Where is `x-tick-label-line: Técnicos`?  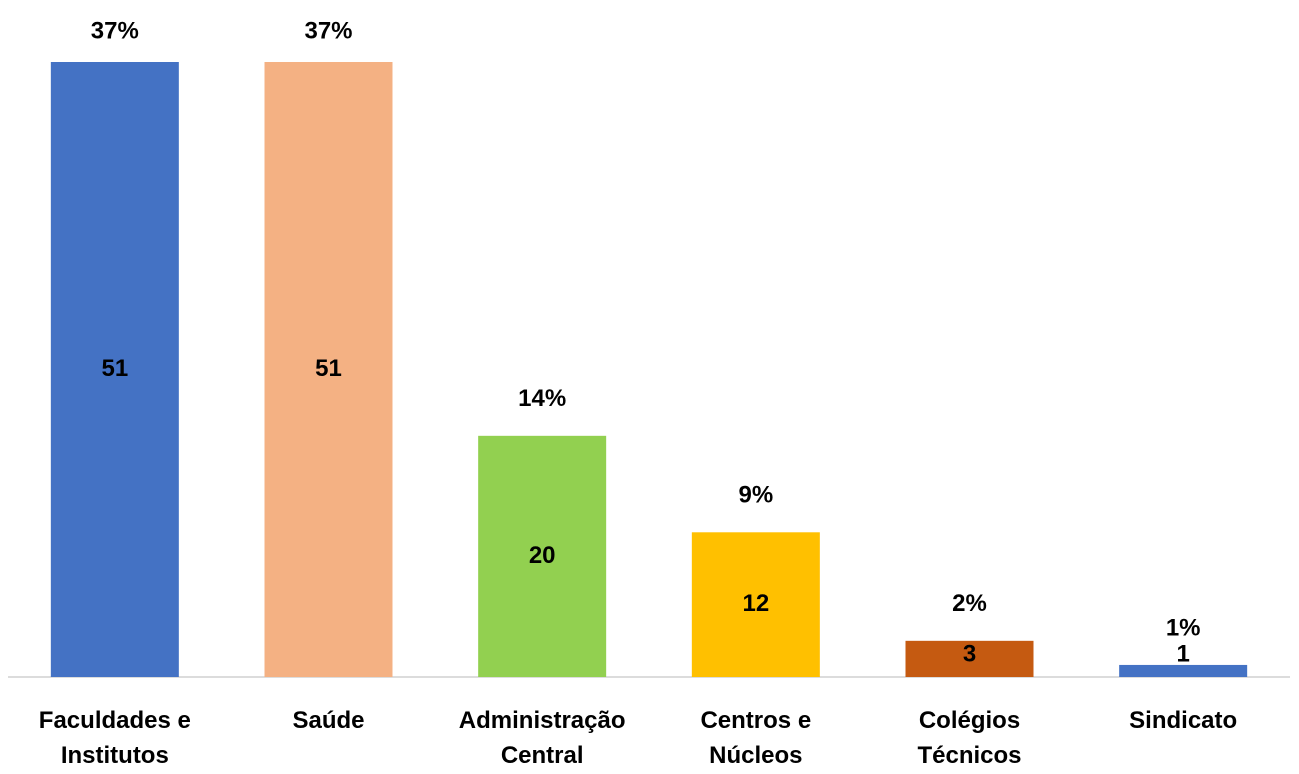
x-tick-label-line: Técnicos is located at coordinates (969, 755).